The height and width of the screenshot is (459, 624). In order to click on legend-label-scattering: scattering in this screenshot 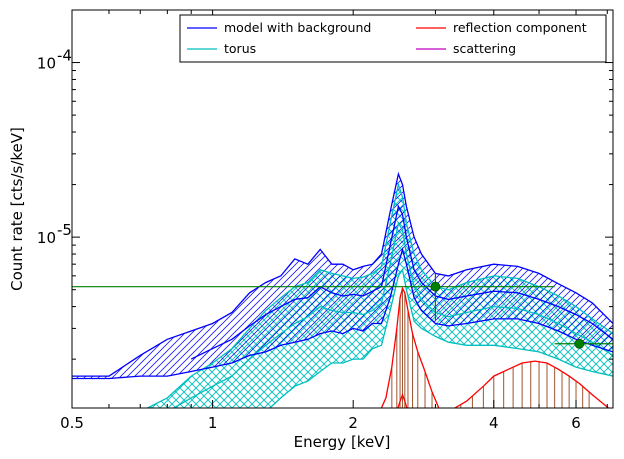, I will do `click(484, 48)`.